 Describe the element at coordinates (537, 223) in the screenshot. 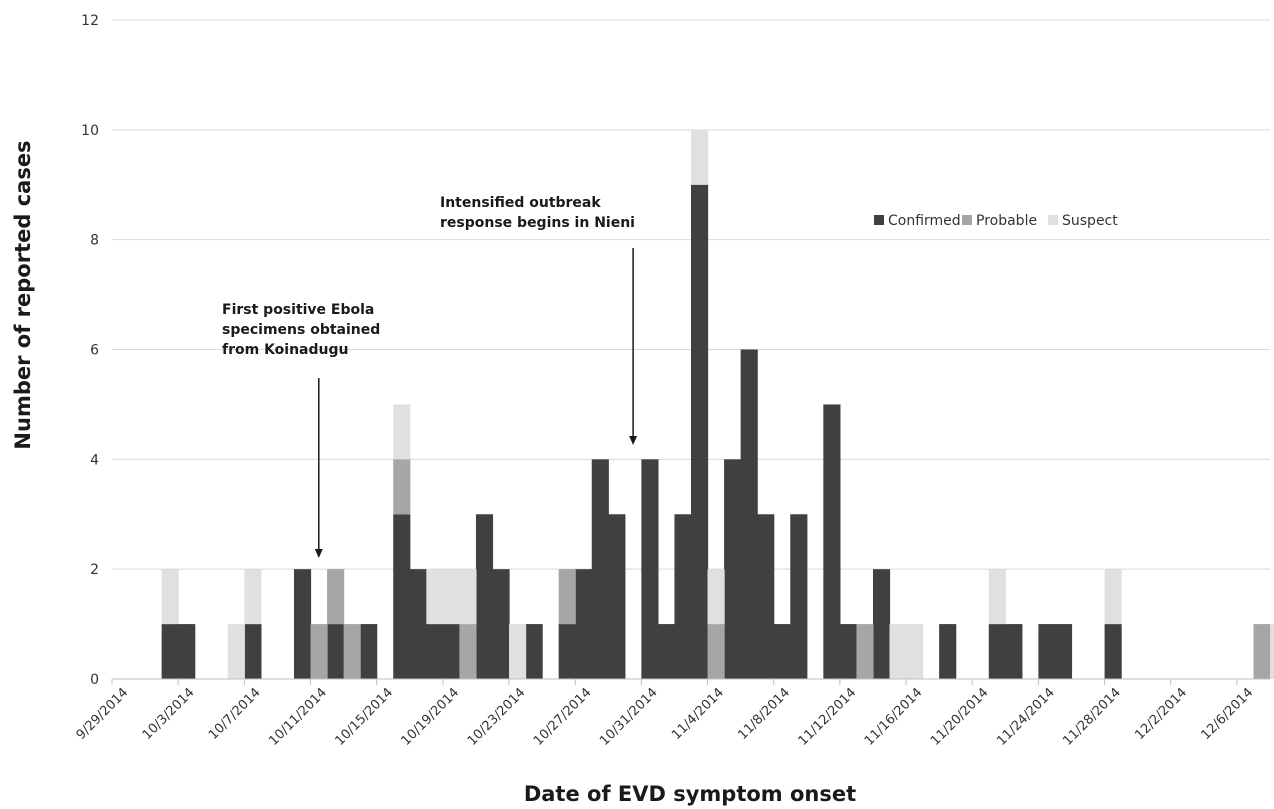

I see `annotation-text-line: response begins in Nieni` at that location.